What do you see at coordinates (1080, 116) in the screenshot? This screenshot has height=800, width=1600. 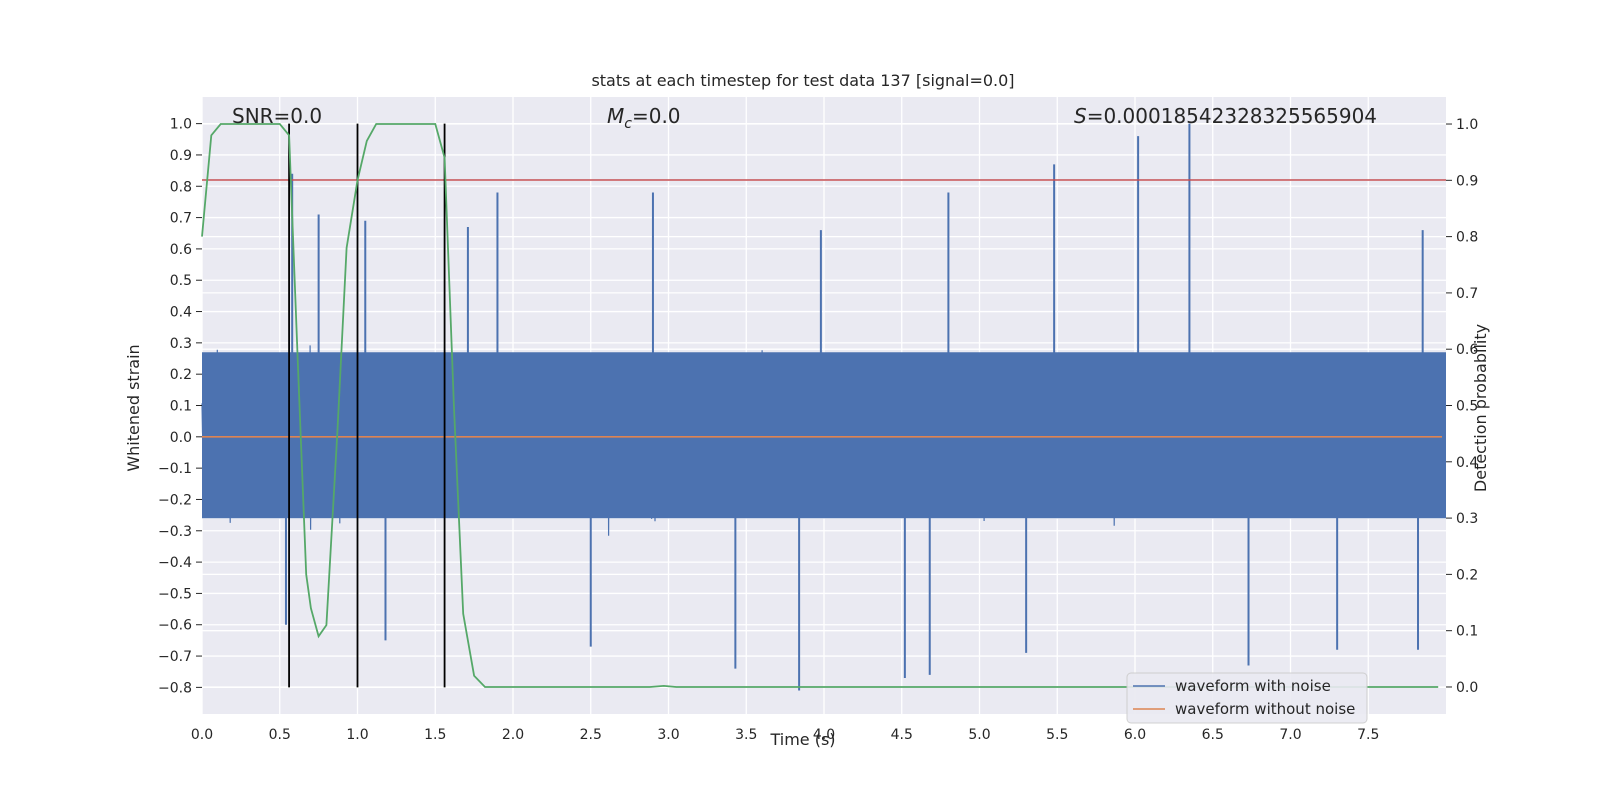 I see `s-symbol: S` at bounding box center [1080, 116].